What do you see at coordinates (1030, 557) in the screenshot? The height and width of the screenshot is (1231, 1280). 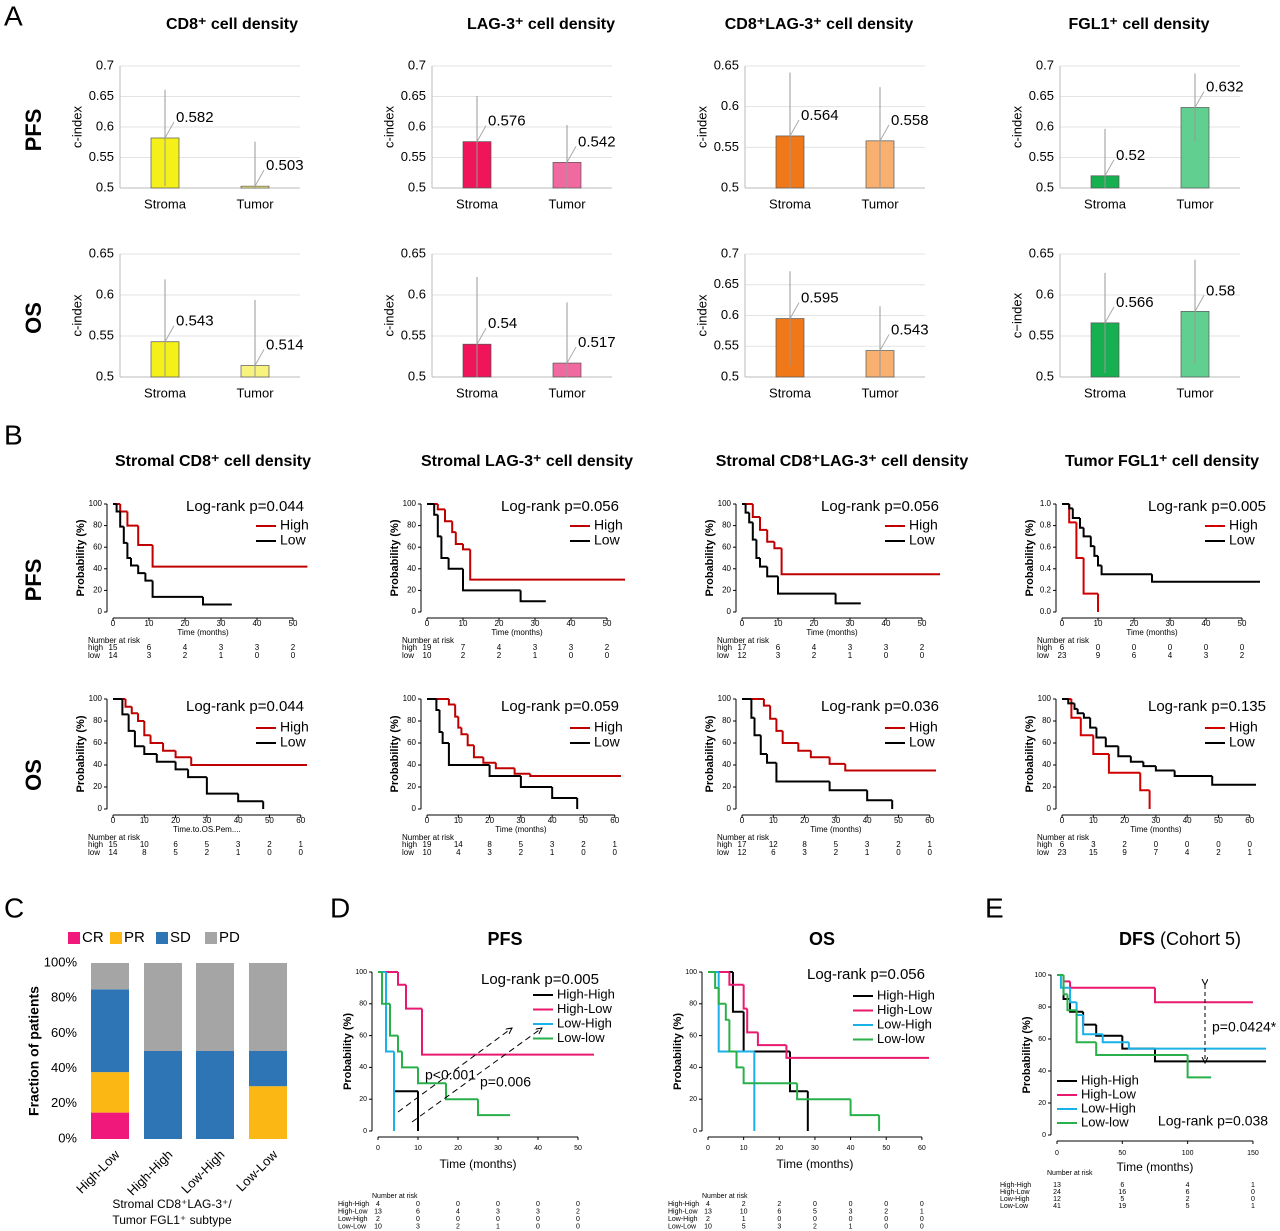 I see `y-axis-label: Probability (%)` at bounding box center [1030, 557].